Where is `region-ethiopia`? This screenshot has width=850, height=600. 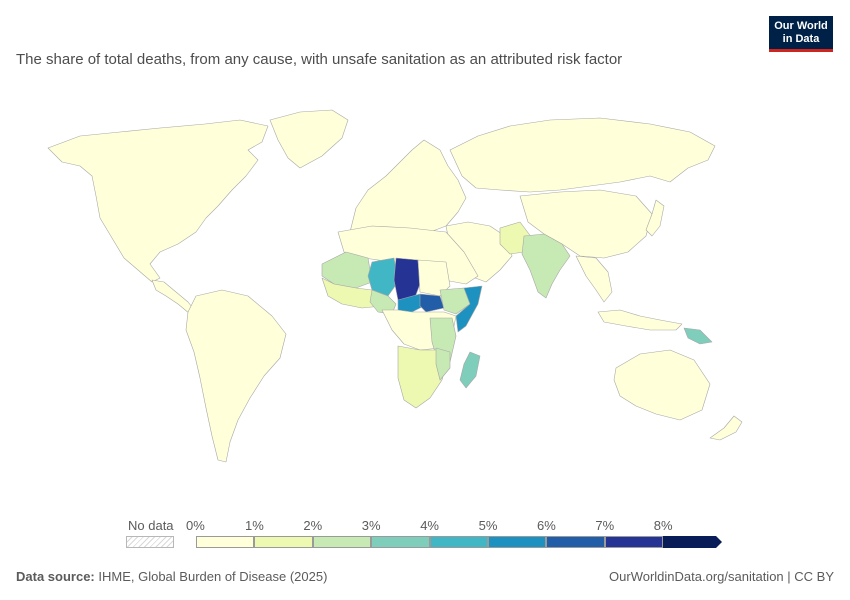 region-ethiopia is located at coordinates (455, 301).